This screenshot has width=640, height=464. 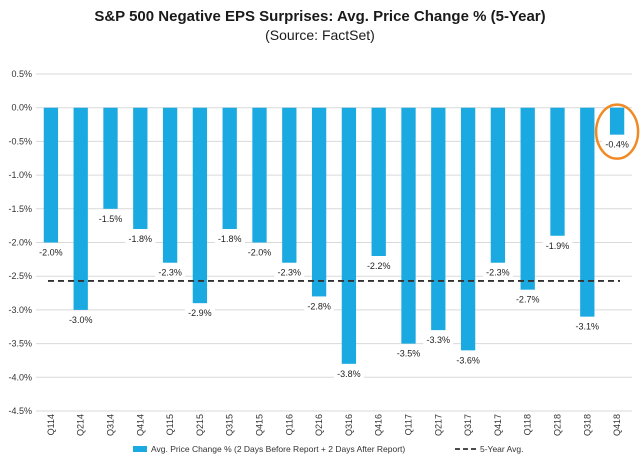 What do you see at coordinates (438, 425) in the screenshot?
I see `x-tick-label: Q217` at bounding box center [438, 425].